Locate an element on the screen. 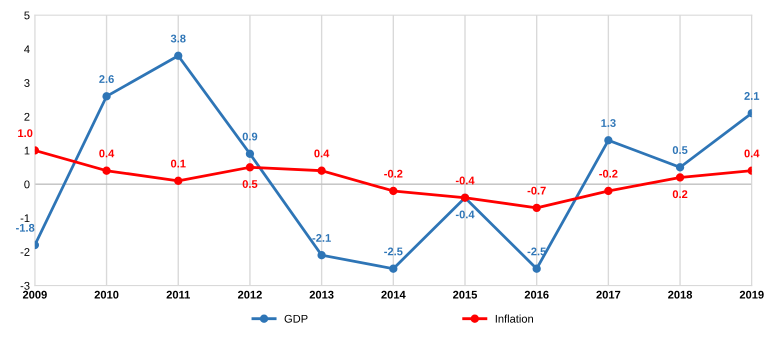 The height and width of the screenshot is (338, 775). y-tick-label: 5 is located at coordinates (27, 16).